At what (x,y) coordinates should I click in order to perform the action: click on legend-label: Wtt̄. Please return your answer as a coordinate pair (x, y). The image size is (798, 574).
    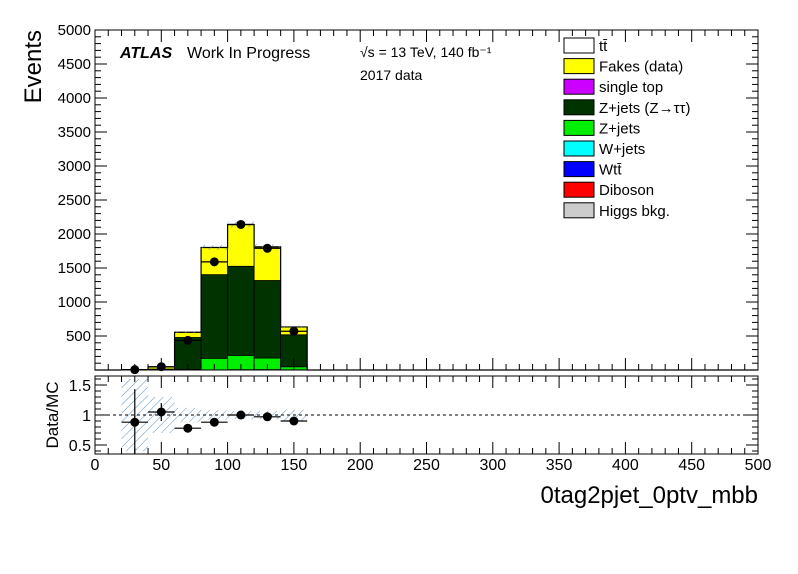
    Looking at the image, I should click on (610, 170).